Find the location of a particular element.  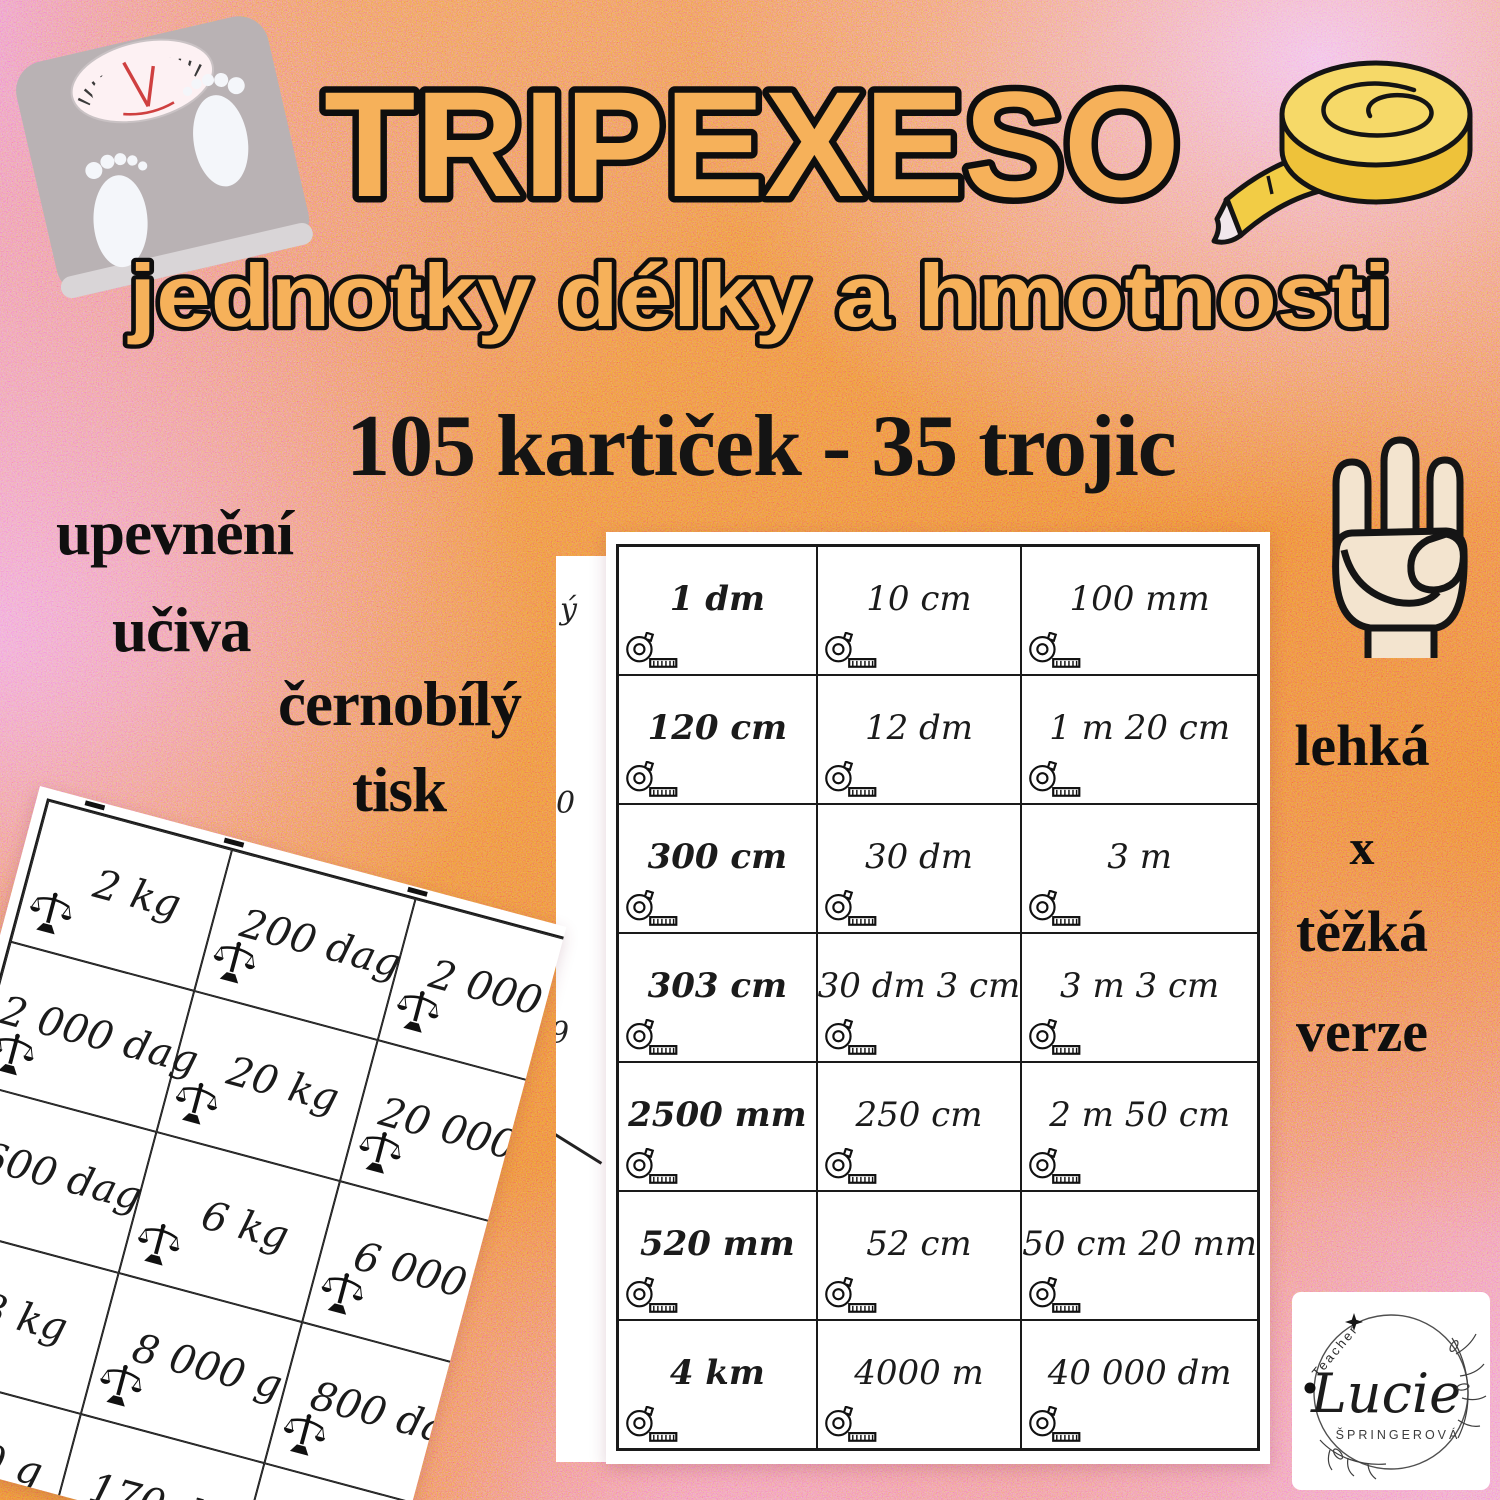

card-value: 10 cm is located at coordinates (919, 598).